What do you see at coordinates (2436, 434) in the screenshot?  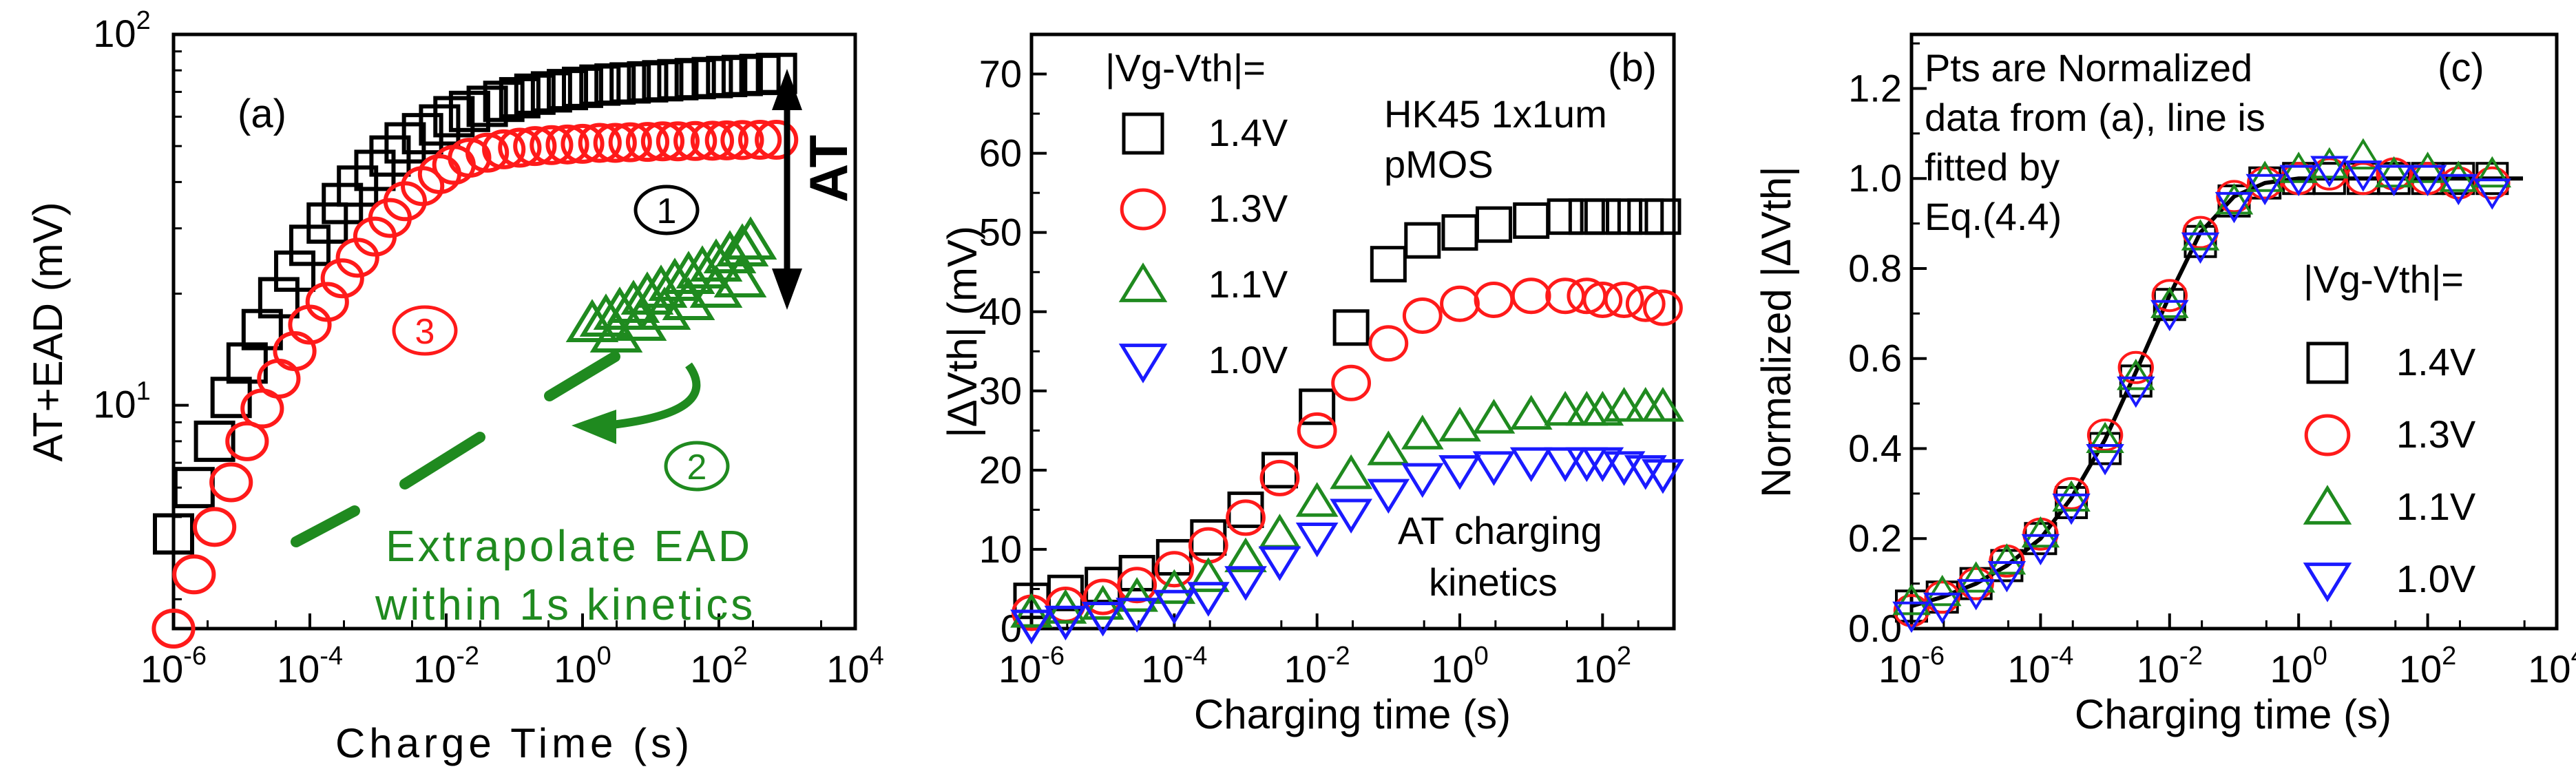 I see `panel-c-legend-label: 1.3V` at bounding box center [2436, 434].